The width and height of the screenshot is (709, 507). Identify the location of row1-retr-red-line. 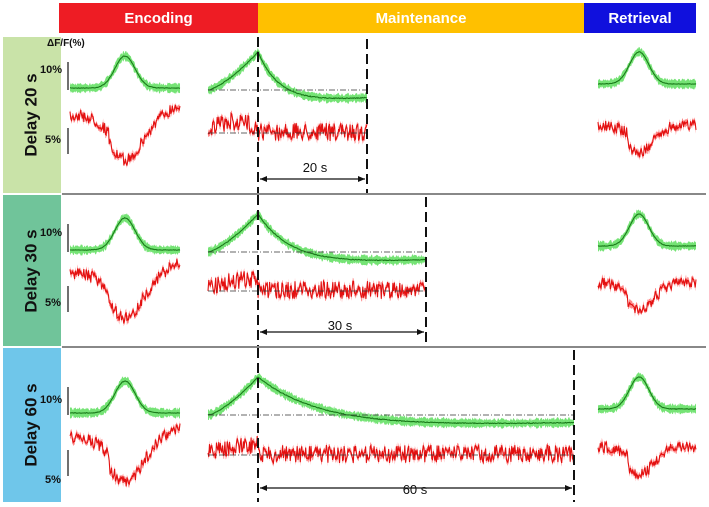
(647, 138).